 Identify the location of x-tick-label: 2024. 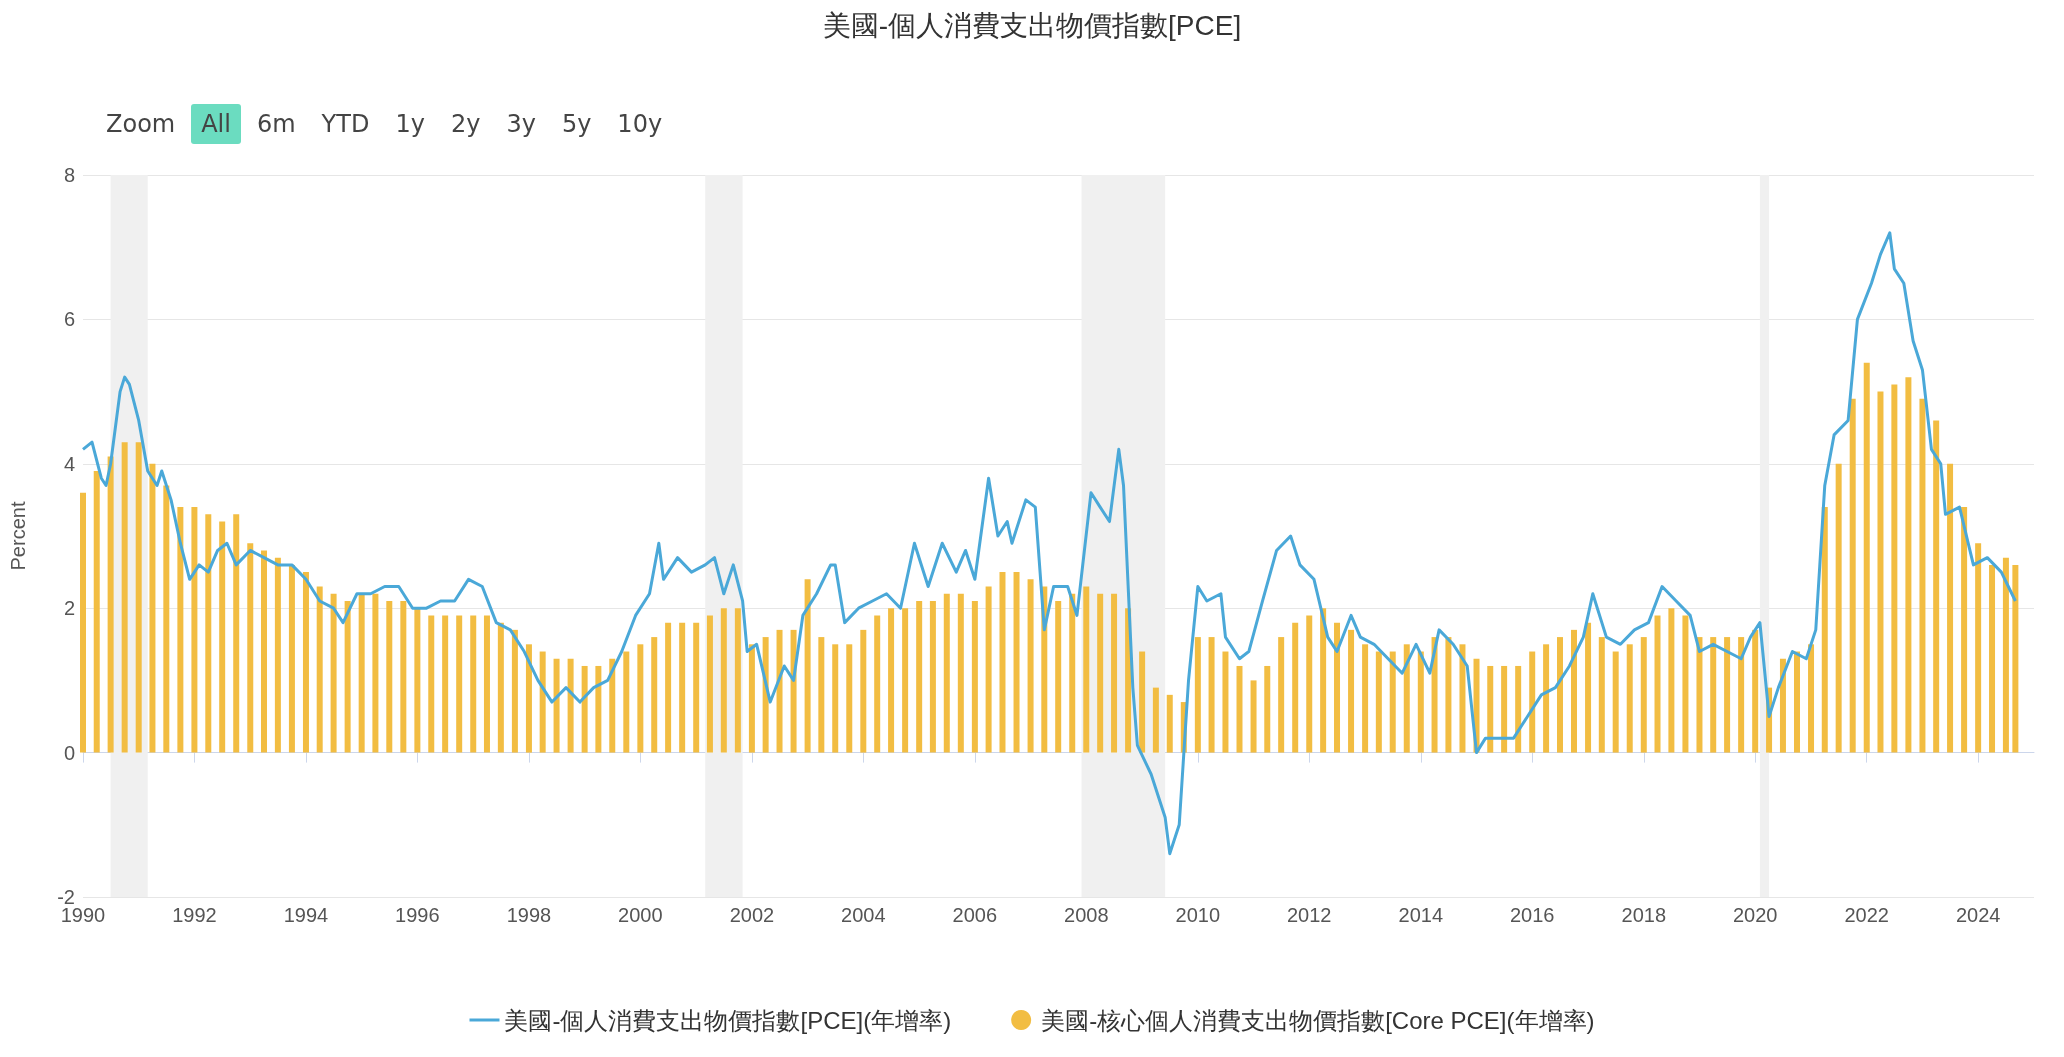
(1978, 915).